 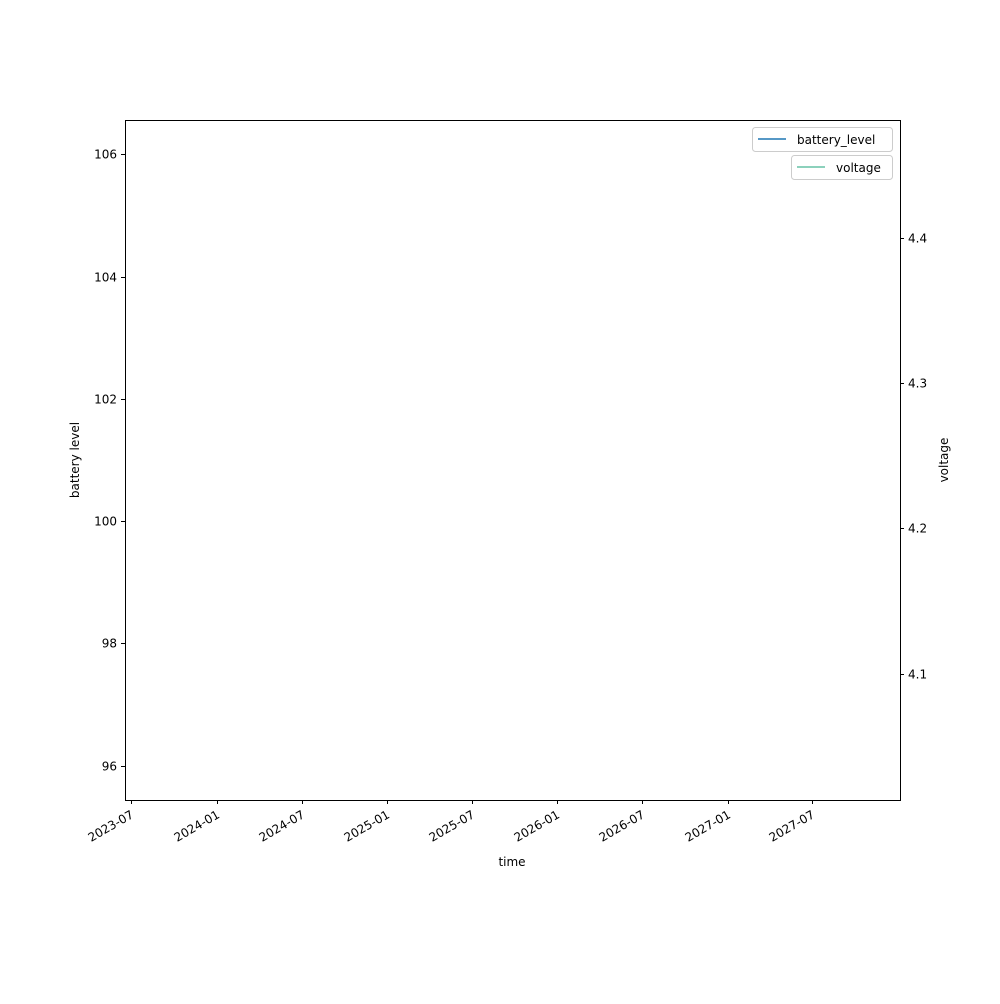 I want to click on y-axis-label: battery level, so click(x=75, y=460).